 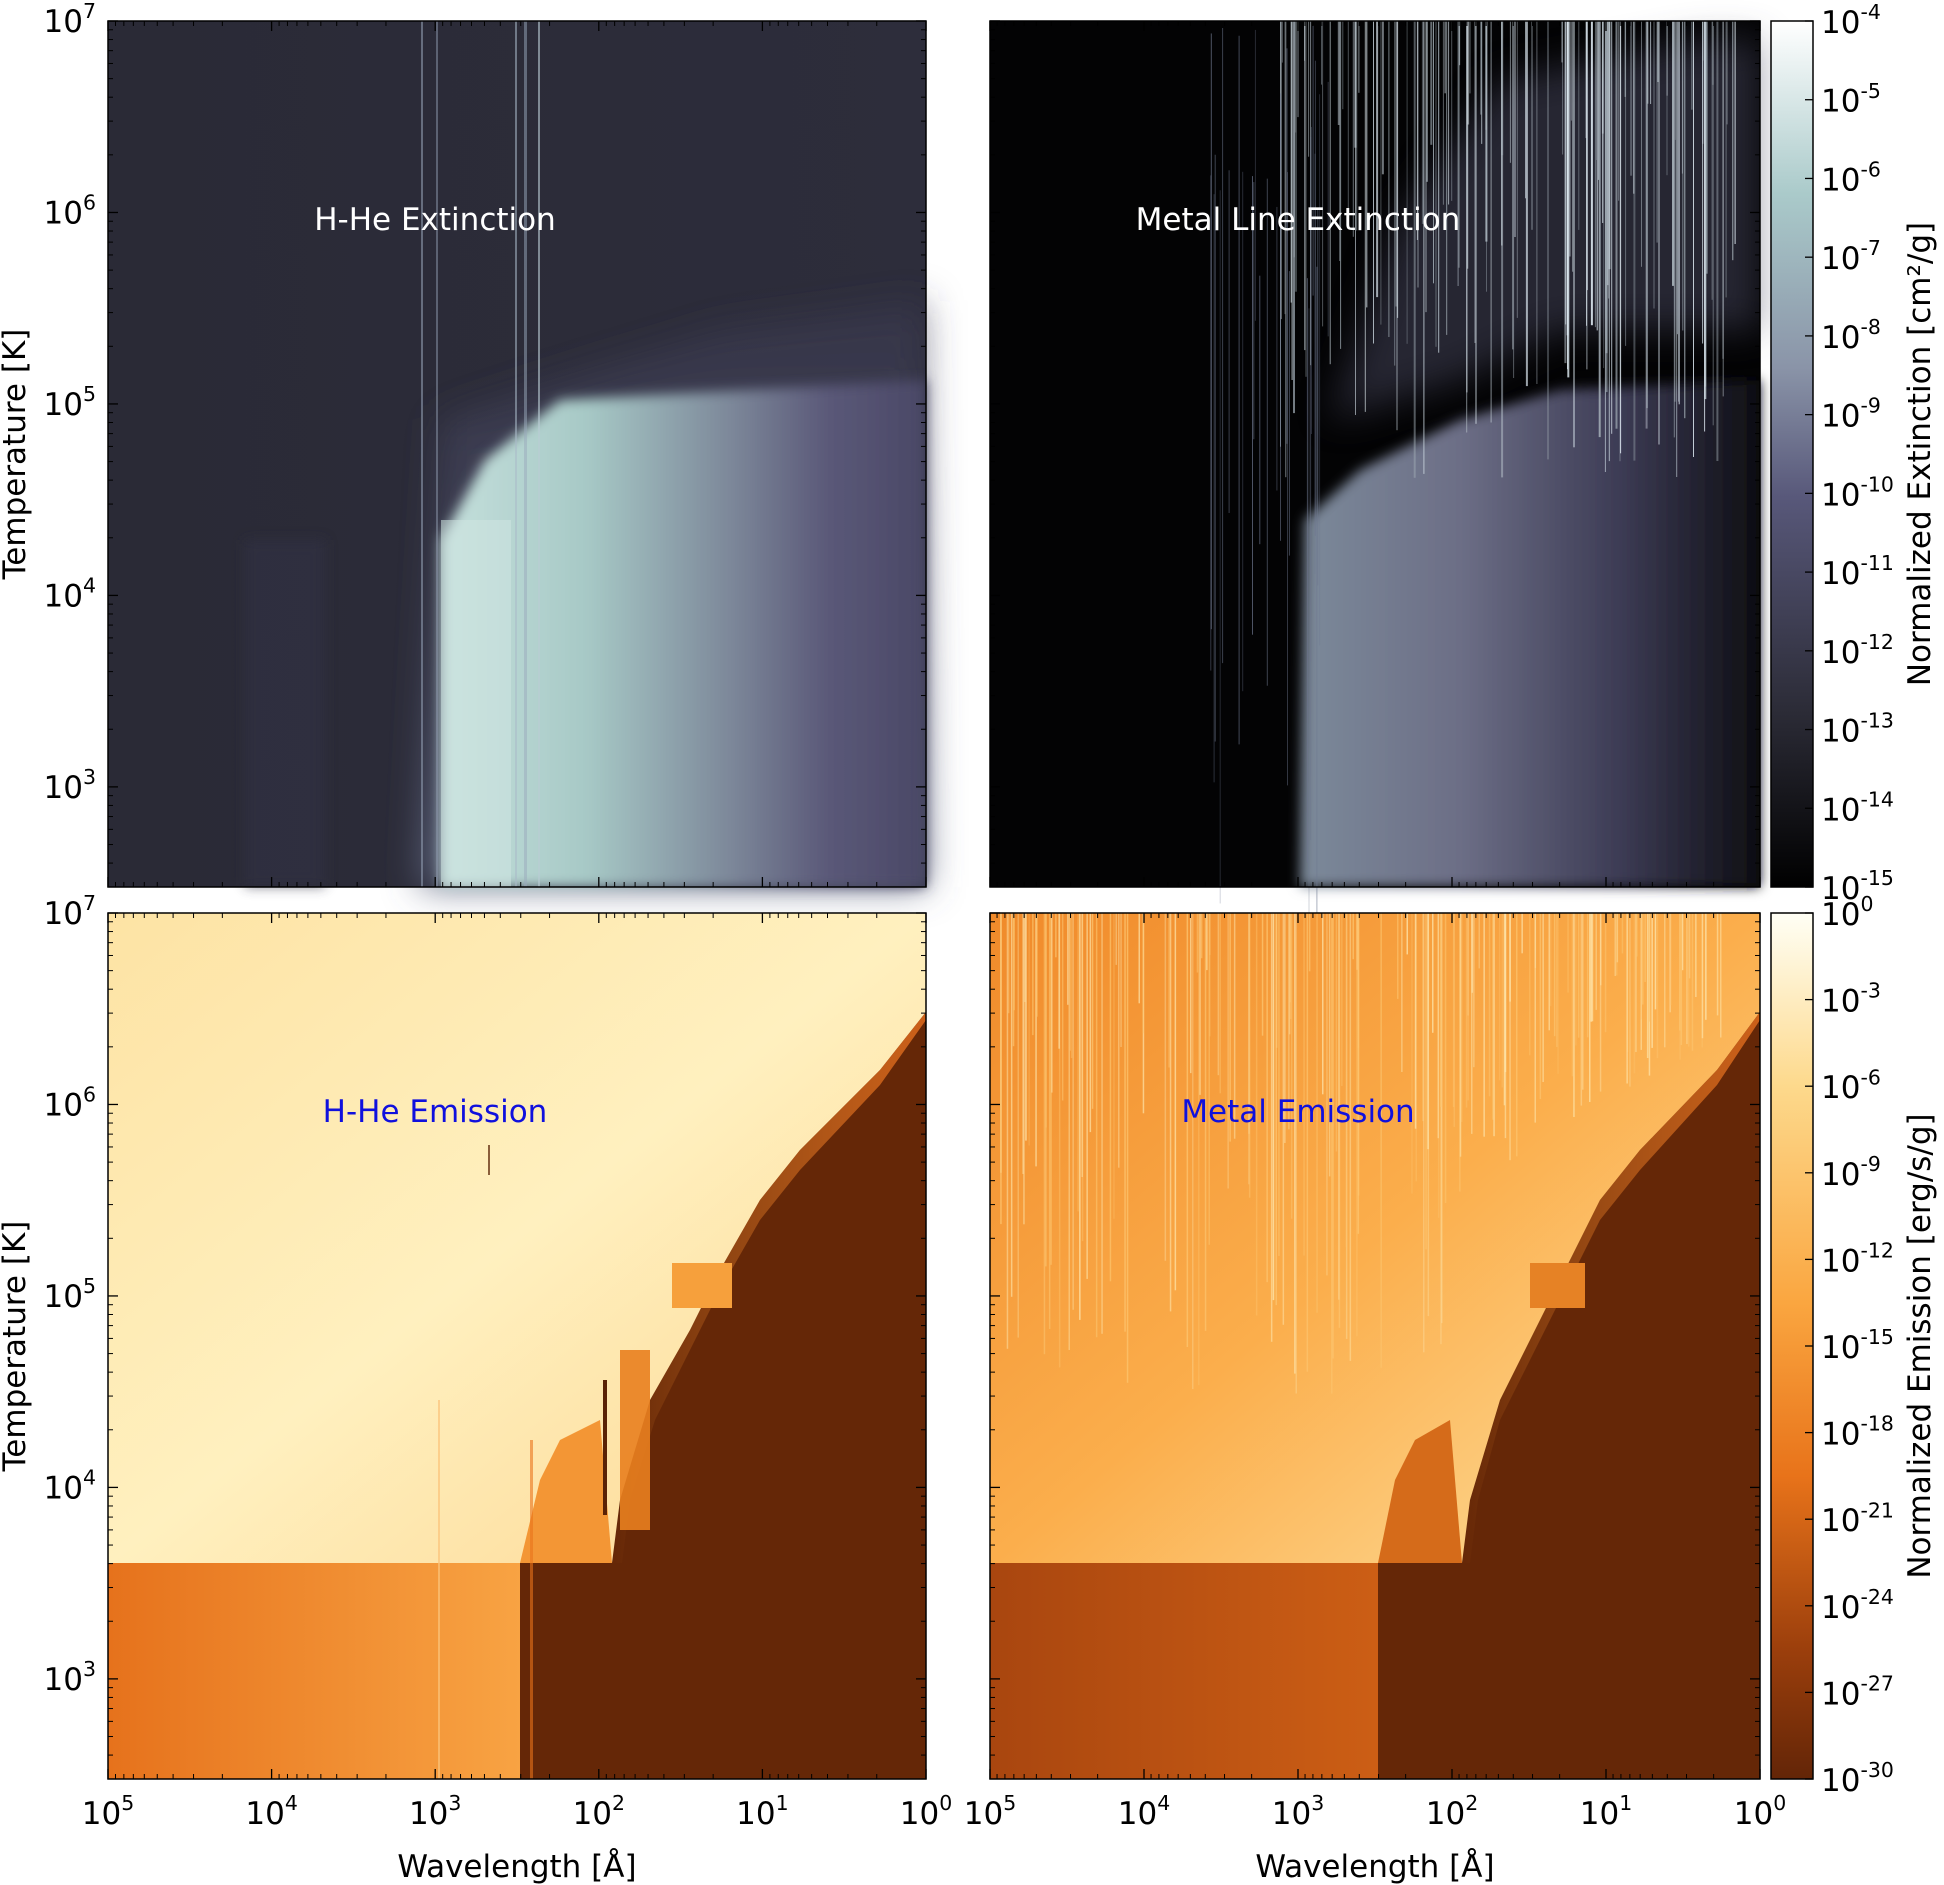 What do you see at coordinates (16, 455) in the screenshot?
I see `y-axis-label: Temperature [K]` at bounding box center [16, 455].